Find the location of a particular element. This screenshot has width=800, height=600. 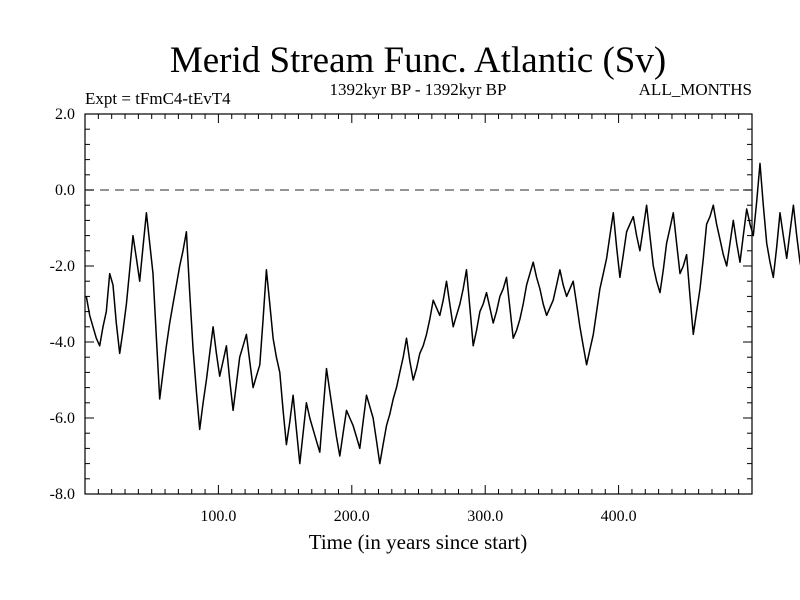

y-tick-label: -2.0 is located at coordinates (62, 266).